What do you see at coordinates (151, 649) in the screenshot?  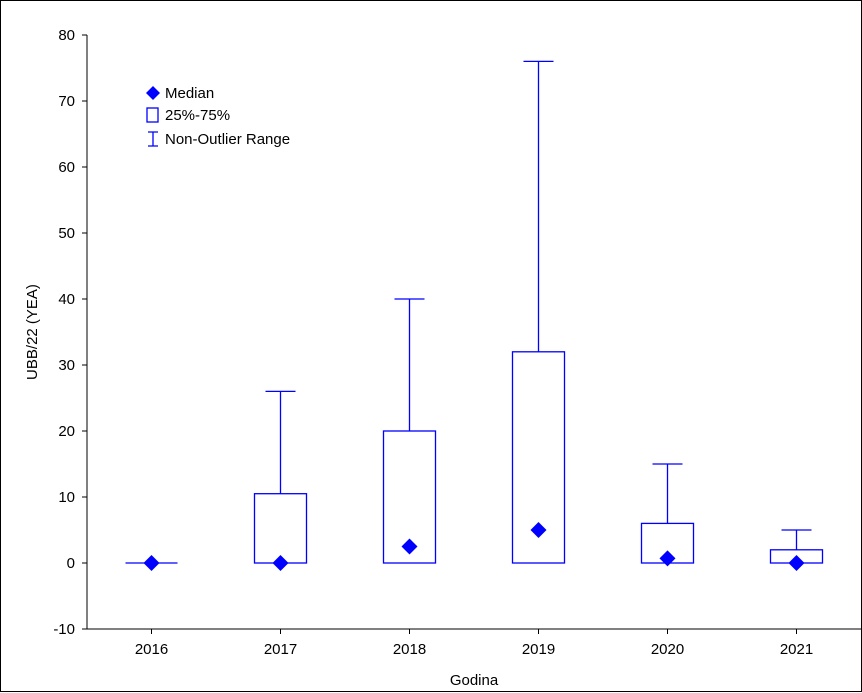 I see `x-tick-label: 2016` at bounding box center [151, 649].